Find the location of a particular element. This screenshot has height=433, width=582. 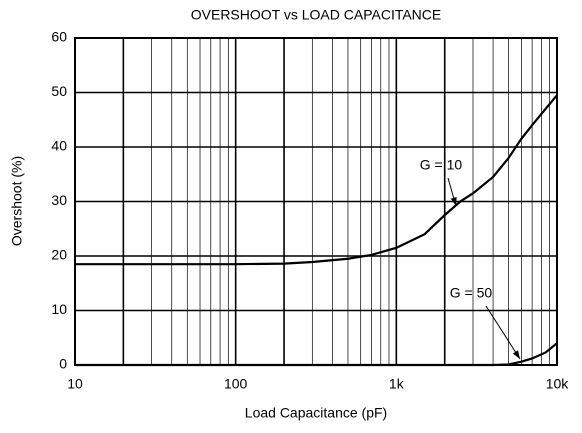

y-tick-label: 60 is located at coordinates (59, 37).